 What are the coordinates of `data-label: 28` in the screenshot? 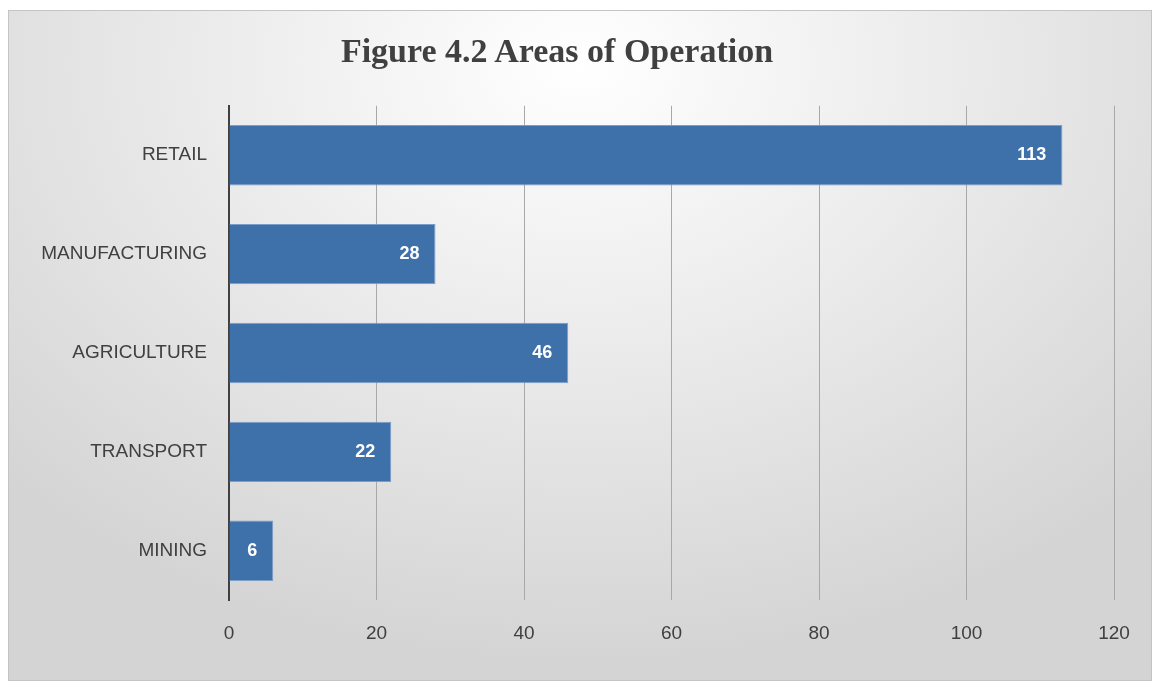 It's located at (409, 253).